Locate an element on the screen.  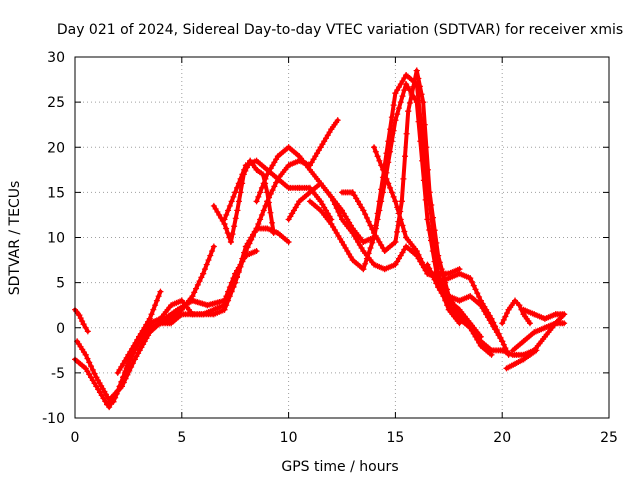
y-tick-label: 25 is located at coordinates (56, 103).